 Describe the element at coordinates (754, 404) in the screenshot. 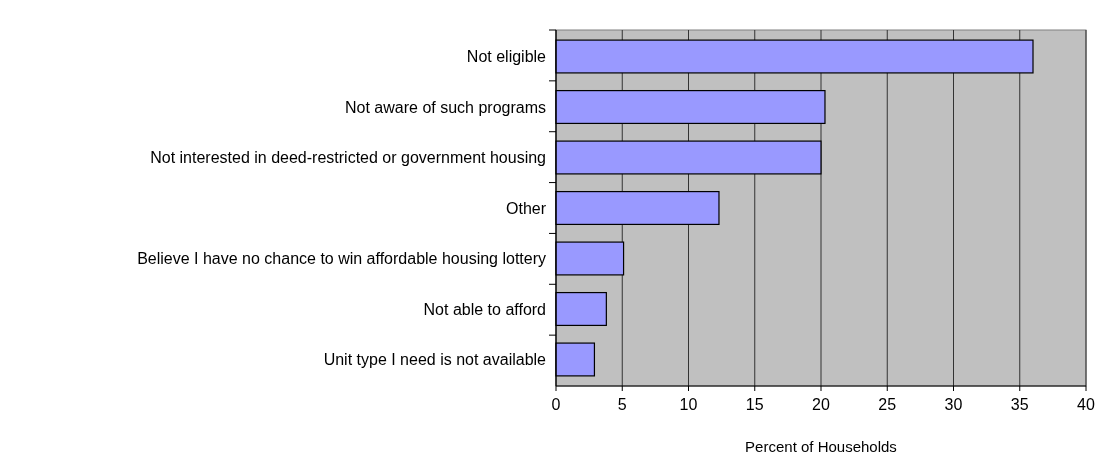

I see `x-tick-label: 15` at that location.